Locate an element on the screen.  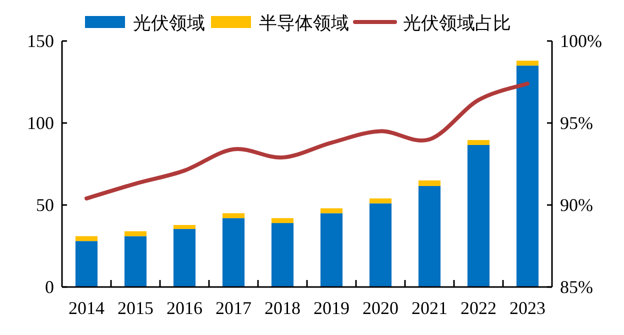
x-tick-label: 2015 is located at coordinates (136, 308).